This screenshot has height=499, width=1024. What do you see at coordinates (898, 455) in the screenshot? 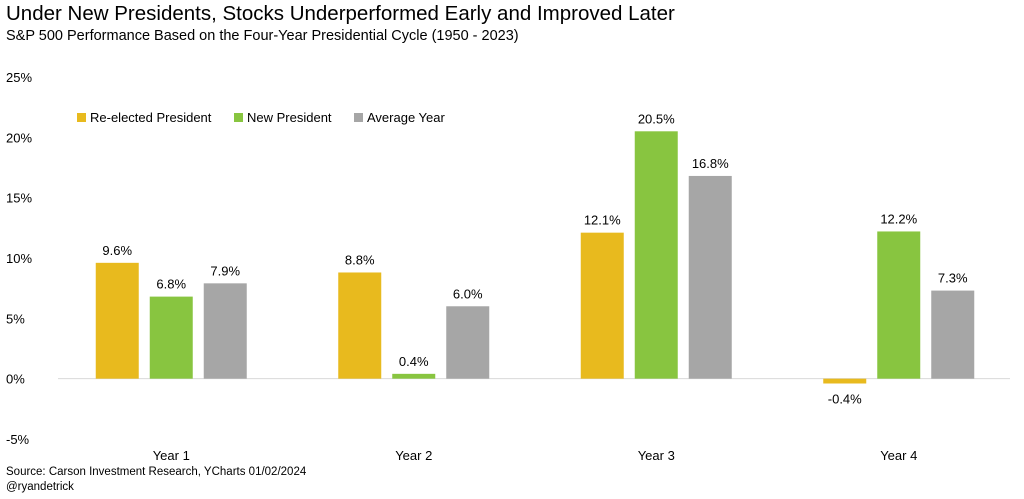
I see `x-tick-label: Year 4` at bounding box center [898, 455].